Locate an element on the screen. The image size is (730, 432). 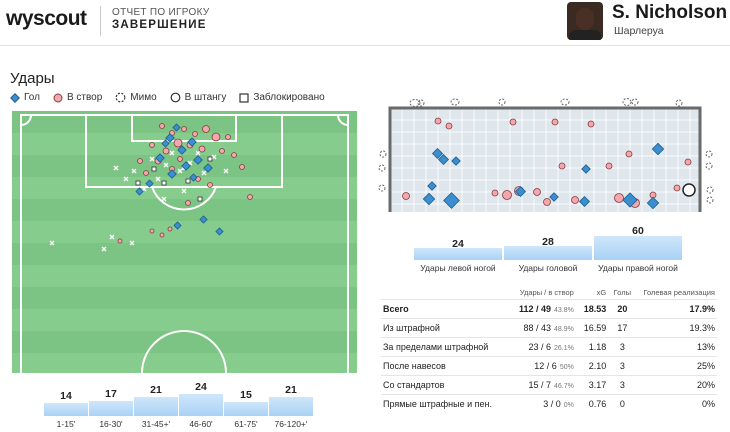
goal-diamond-icon is located at coordinates (15, 97).